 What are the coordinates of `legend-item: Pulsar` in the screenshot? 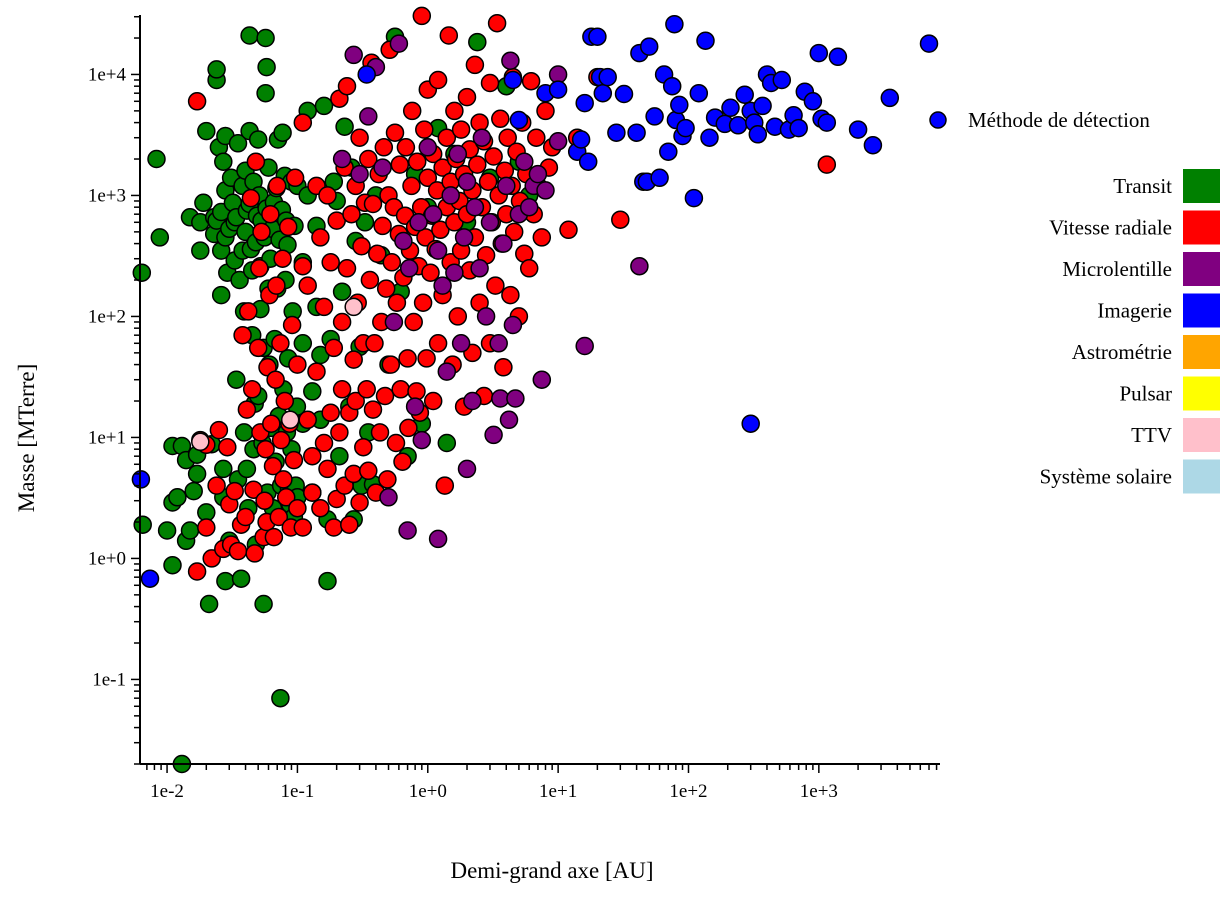 It's located at (1170, 393).